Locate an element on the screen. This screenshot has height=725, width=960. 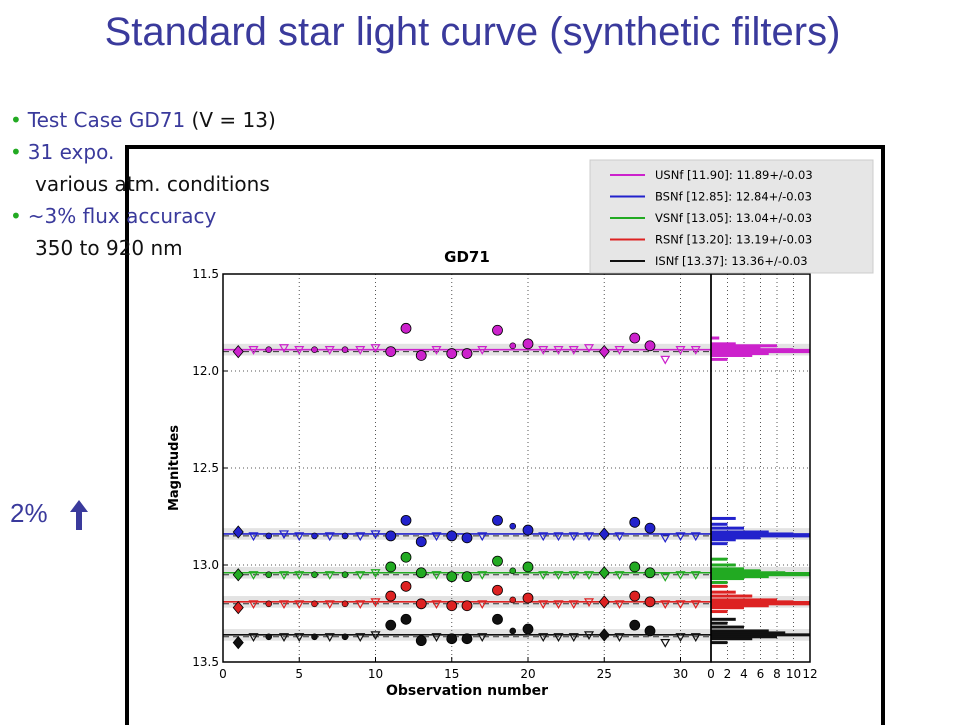
up-arrow-icon is located at coordinates (79, 515).